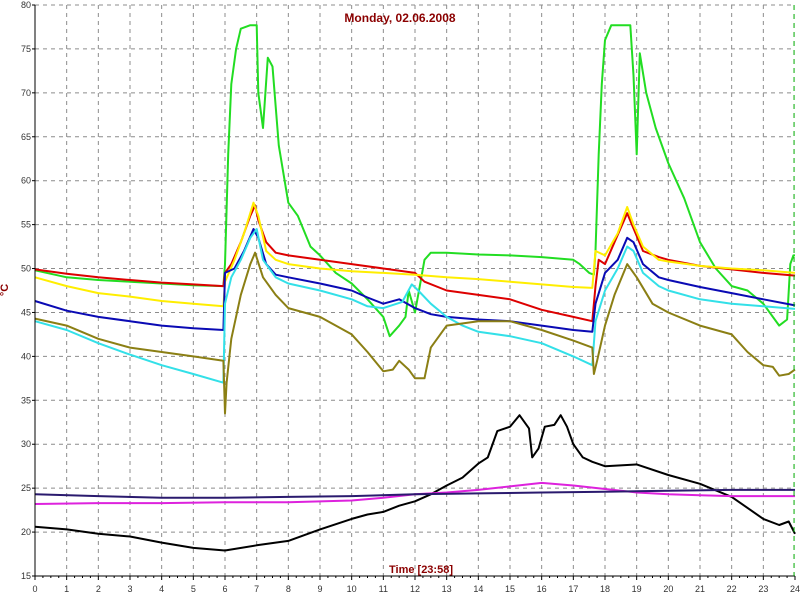  Describe the element at coordinates (26, 444) in the screenshot. I see `y-tick-label: 30` at that location.